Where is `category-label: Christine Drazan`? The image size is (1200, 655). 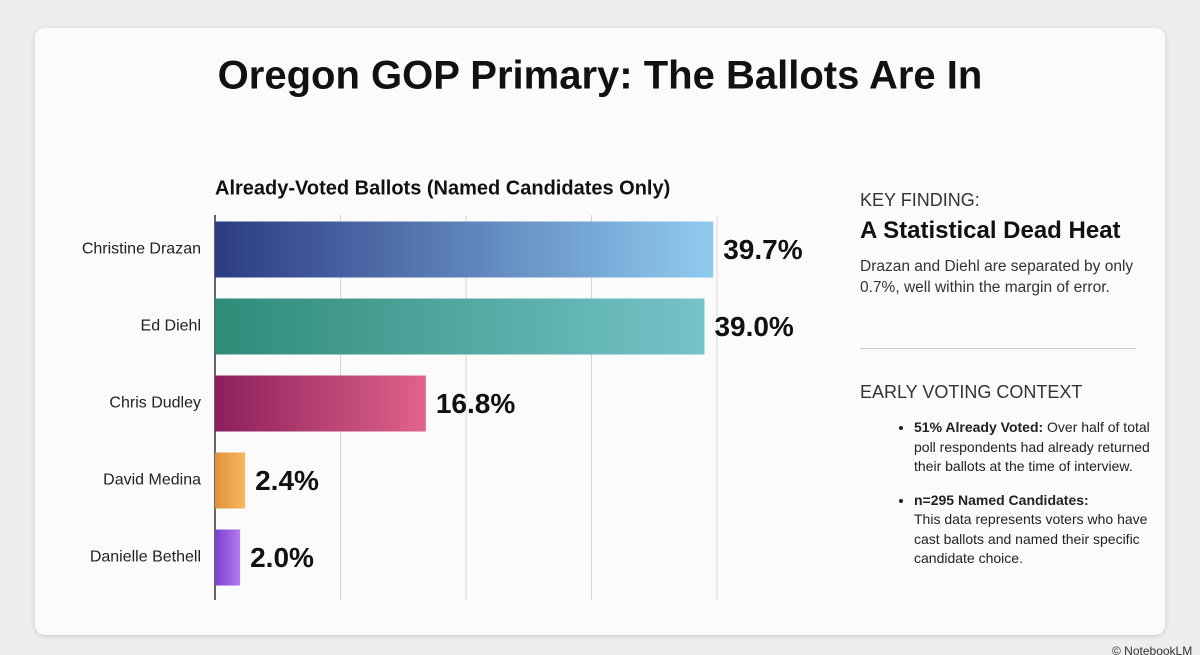 category-label: Christine Drazan is located at coordinates (141, 249).